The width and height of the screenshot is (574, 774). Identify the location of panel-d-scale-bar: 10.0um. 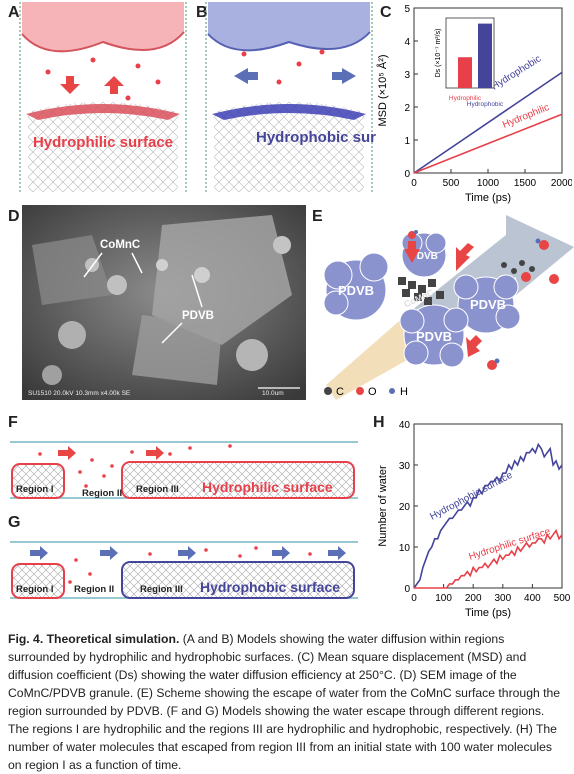
(273, 393).